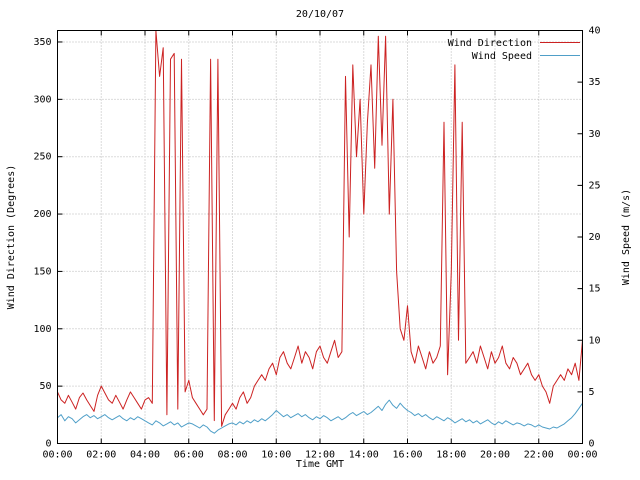 The image size is (640, 480). What do you see at coordinates (42, 99) in the screenshot?
I see `y-tick-label-left: 300` at bounding box center [42, 99].